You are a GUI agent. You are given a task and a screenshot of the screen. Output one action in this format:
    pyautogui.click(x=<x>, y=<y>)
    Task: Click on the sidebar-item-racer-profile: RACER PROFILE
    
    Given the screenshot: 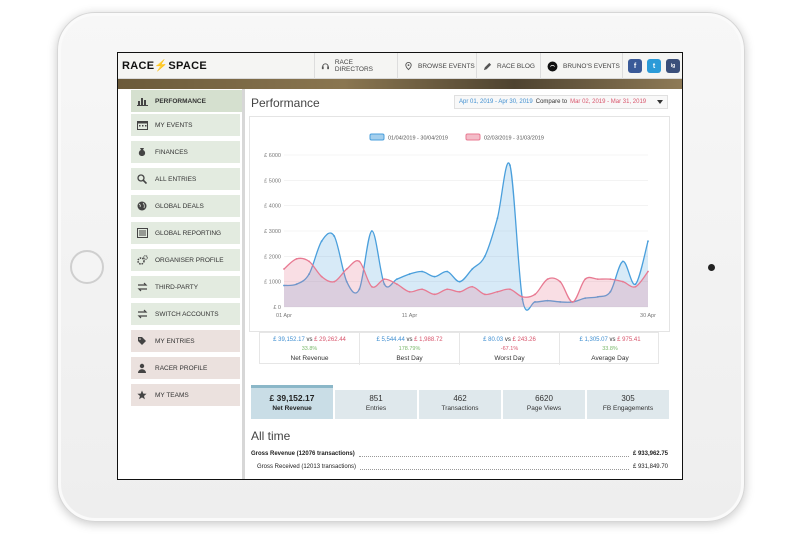 What is the action you would take?
    pyautogui.click(x=185, y=368)
    